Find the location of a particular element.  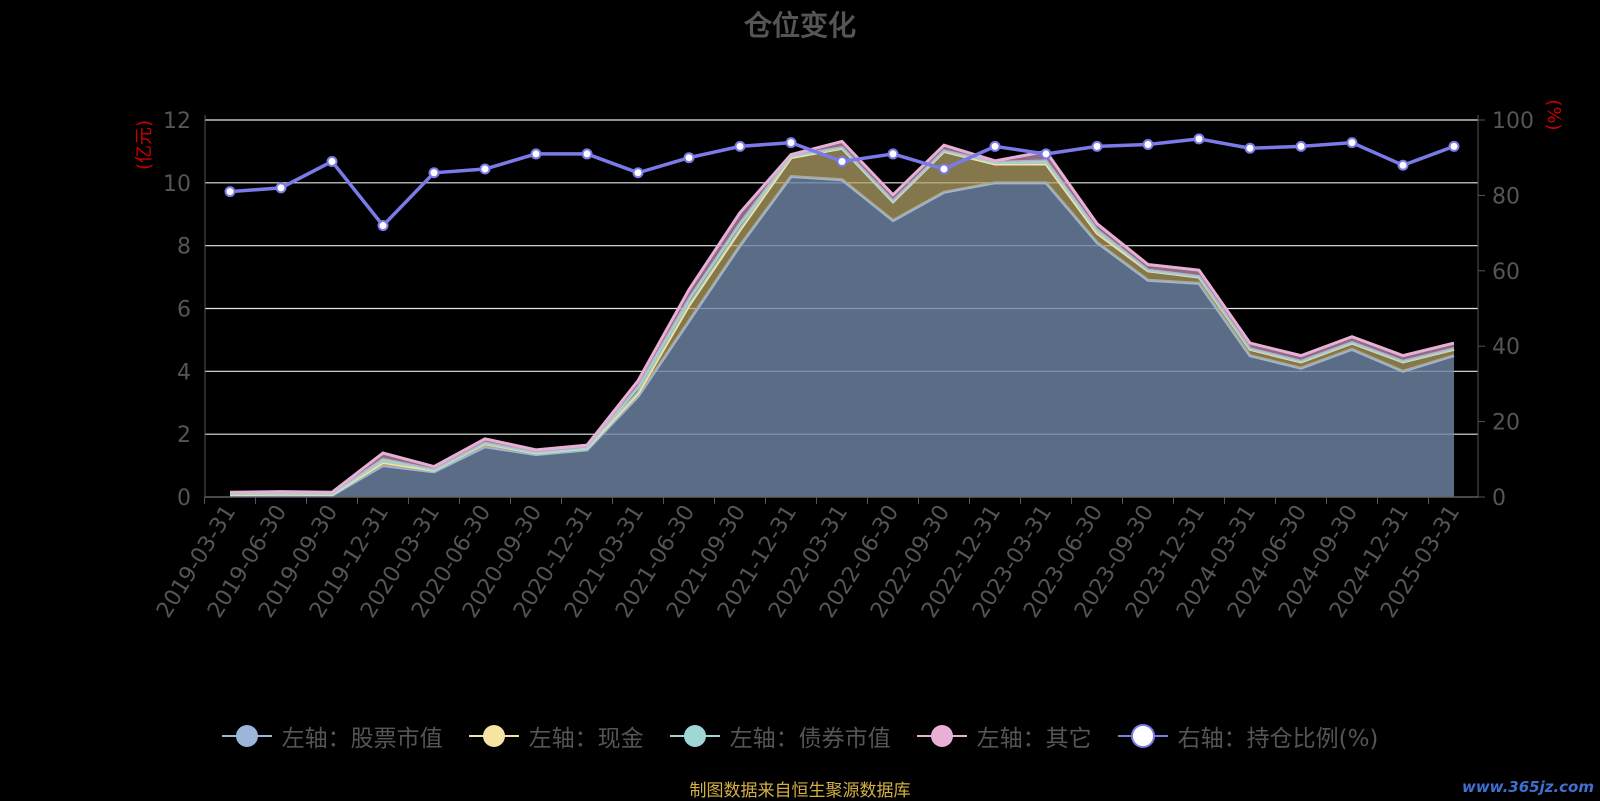

legend-item-stock: 左轴：股票市值 is located at coordinates (332, 736).